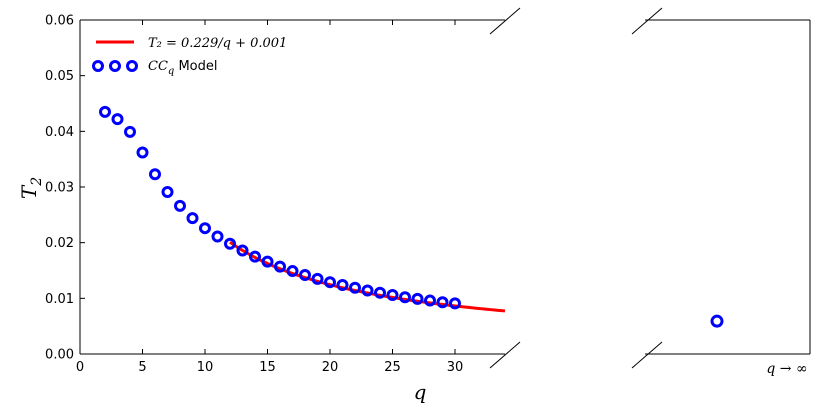 The image size is (830, 415). I want to click on y-tick-label: 0.03, so click(59, 188).